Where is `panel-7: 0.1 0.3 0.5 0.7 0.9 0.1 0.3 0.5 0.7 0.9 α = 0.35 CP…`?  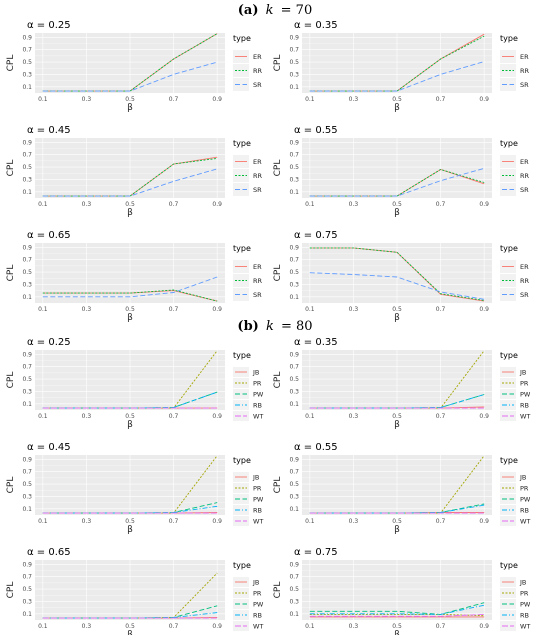
panel-7: 0.1 0.3 0.5 0.7 0.9 0.1 0.3 0.5 0.7 0.9 α = 0.35 CP… is located at coordinates (402, 383).